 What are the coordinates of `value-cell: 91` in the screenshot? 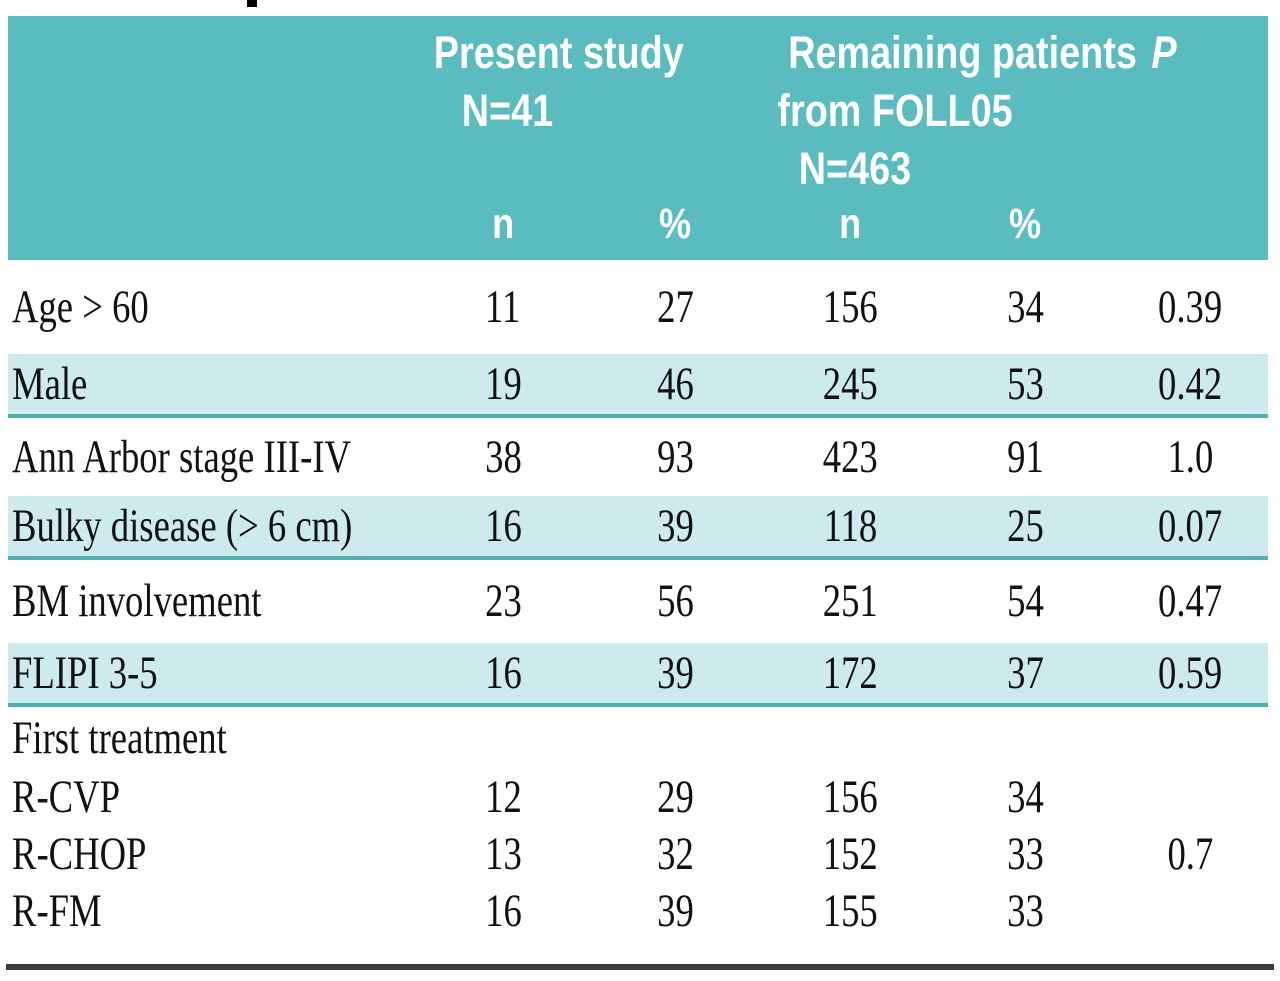 It's located at (1025, 456).